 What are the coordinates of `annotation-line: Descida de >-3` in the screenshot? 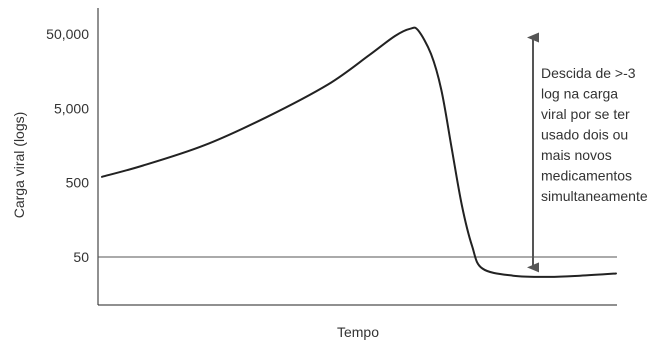 It's located at (588, 73).